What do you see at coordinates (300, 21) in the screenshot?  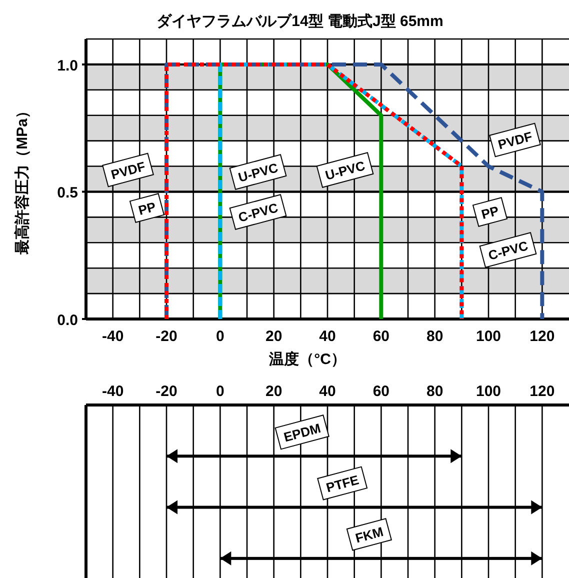 I see `chart-title: ダイヤフラムバルブ14型 電動式J型 65mm` at bounding box center [300, 21].